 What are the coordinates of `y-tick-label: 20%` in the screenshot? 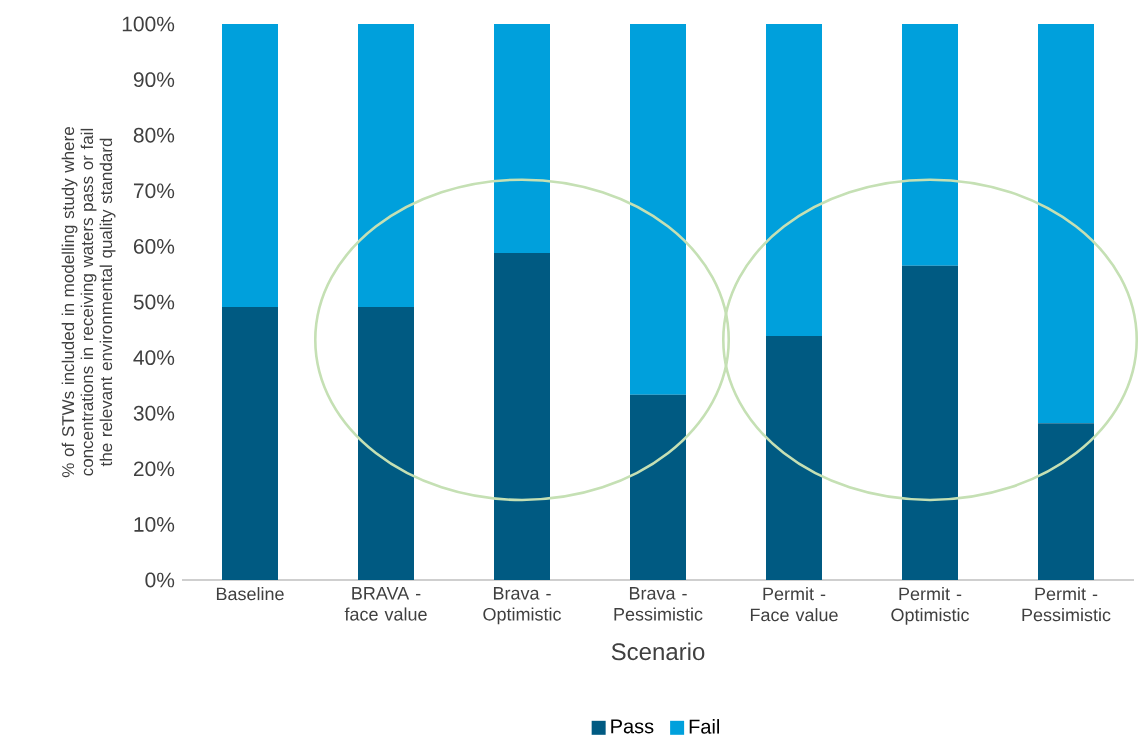 It's located at (154, 469).